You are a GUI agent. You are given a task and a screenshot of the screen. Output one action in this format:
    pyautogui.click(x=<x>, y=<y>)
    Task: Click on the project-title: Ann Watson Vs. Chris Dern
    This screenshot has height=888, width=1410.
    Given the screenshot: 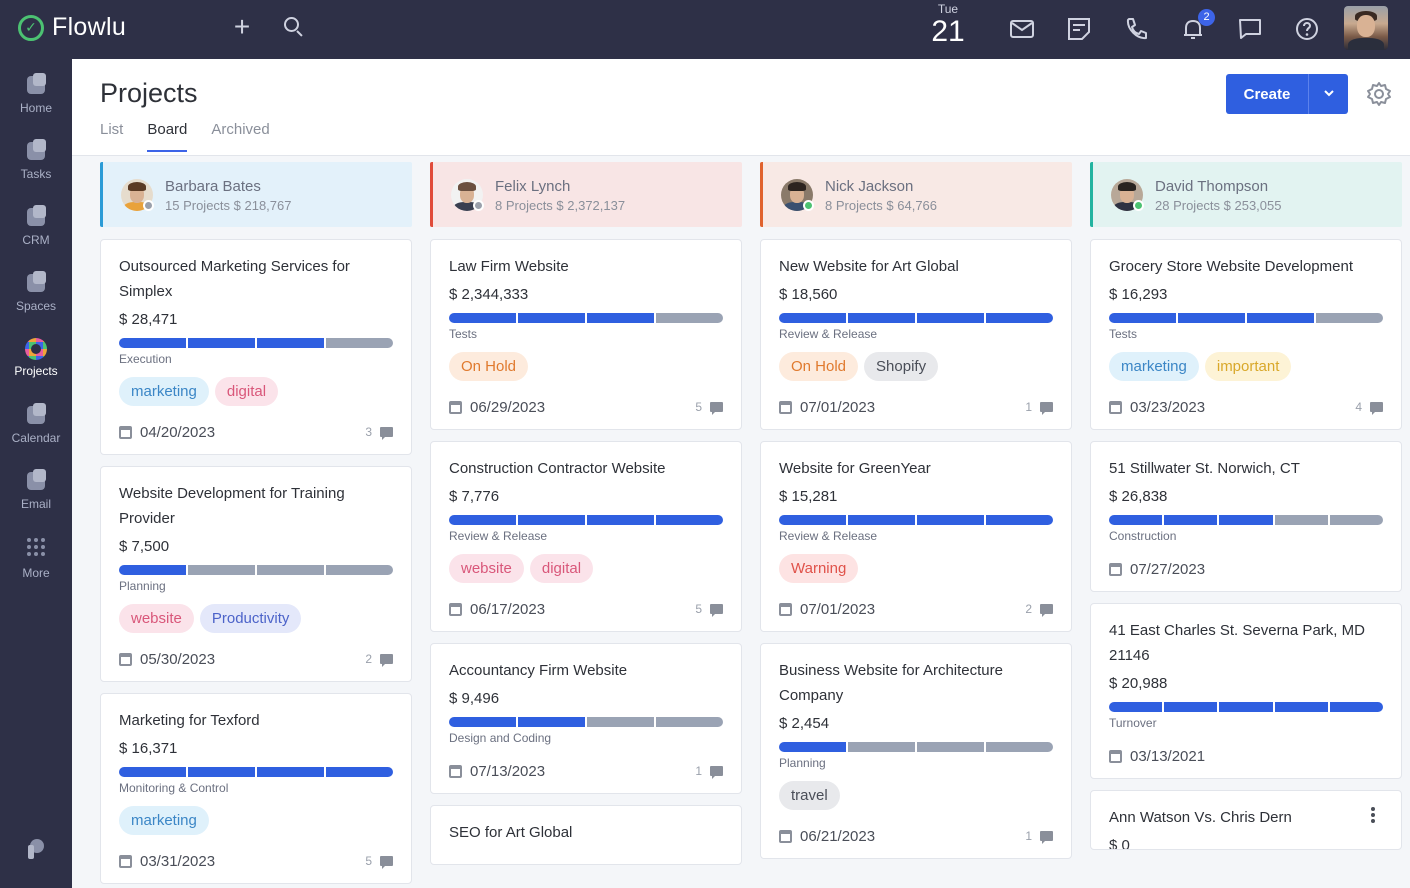 What is the action you would take?
    pyautogui.click(x=1200, y=817)
    